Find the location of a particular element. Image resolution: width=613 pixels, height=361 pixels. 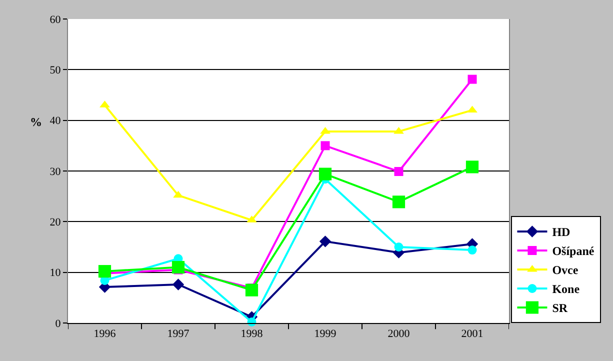

y-tick-label: 20 is located at coordinates (56, 222).